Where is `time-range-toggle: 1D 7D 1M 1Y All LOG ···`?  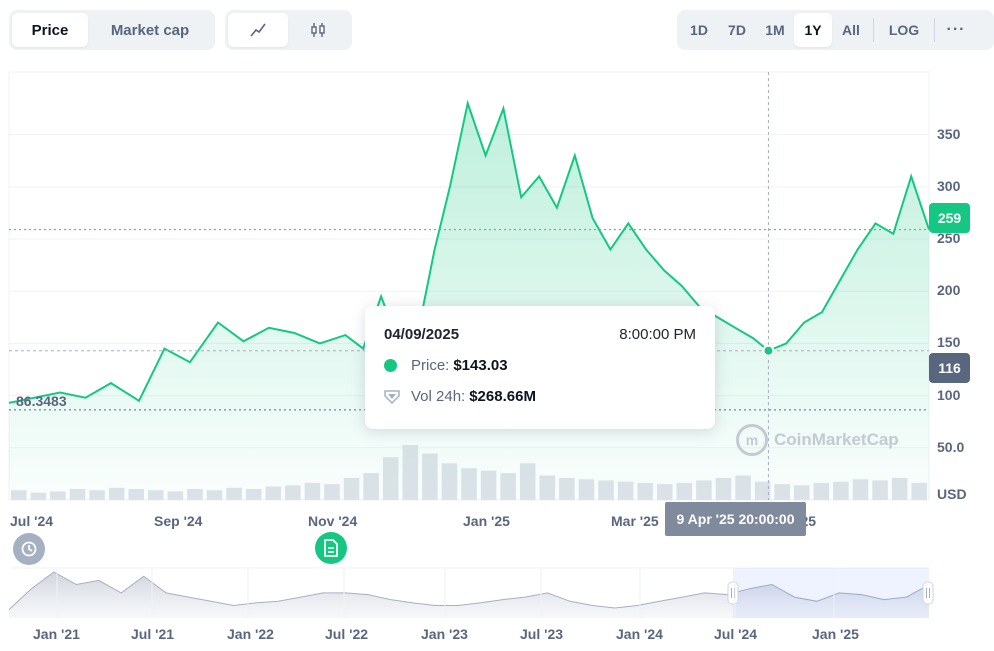
time-range-toggle: 1D 7D 1M 1Y All LOG ··· is located at coordinates (835, 30).